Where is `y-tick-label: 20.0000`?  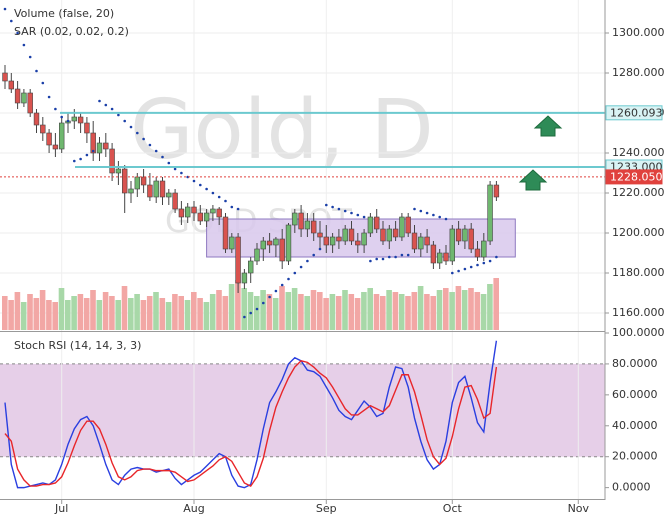 y-tick-label: 20.0000 is located at coordinates (635, 456).